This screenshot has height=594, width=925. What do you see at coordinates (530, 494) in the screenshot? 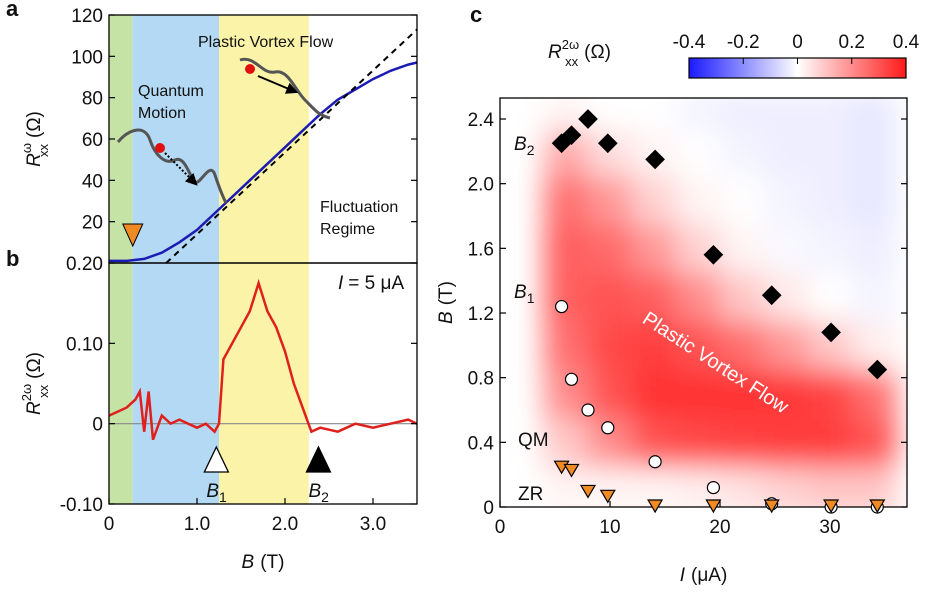
I see `series-label: ZR` at bounding box center [530, 494].